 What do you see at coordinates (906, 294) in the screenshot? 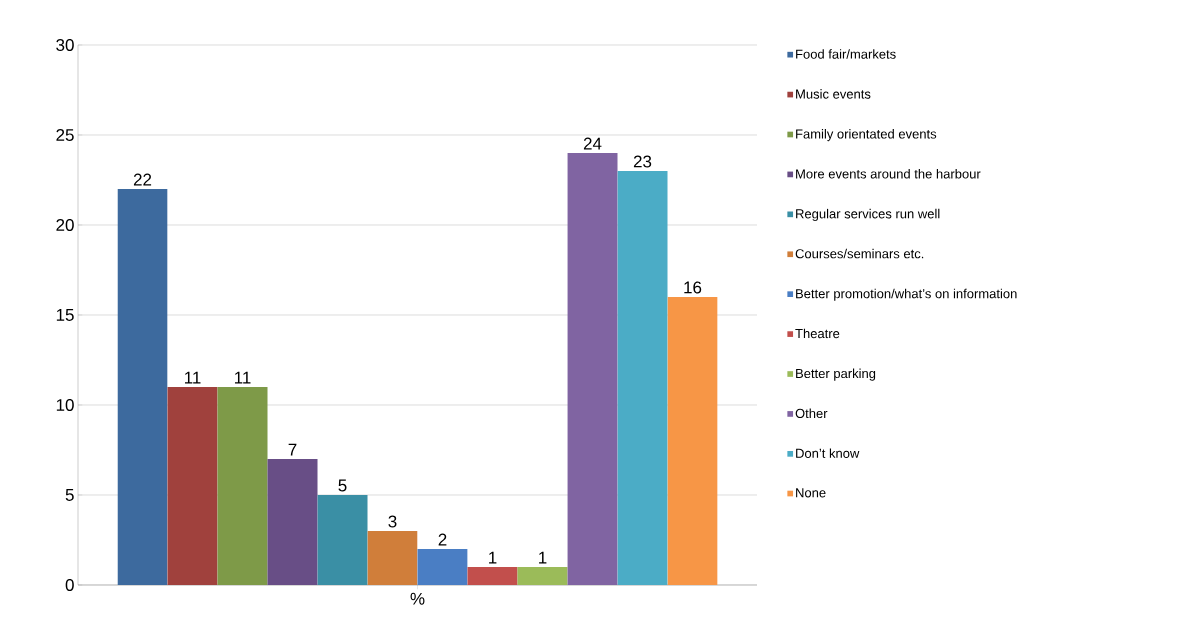
I see `legend-label: Better promotion/what’s on information` at bounding box center [906, 294].